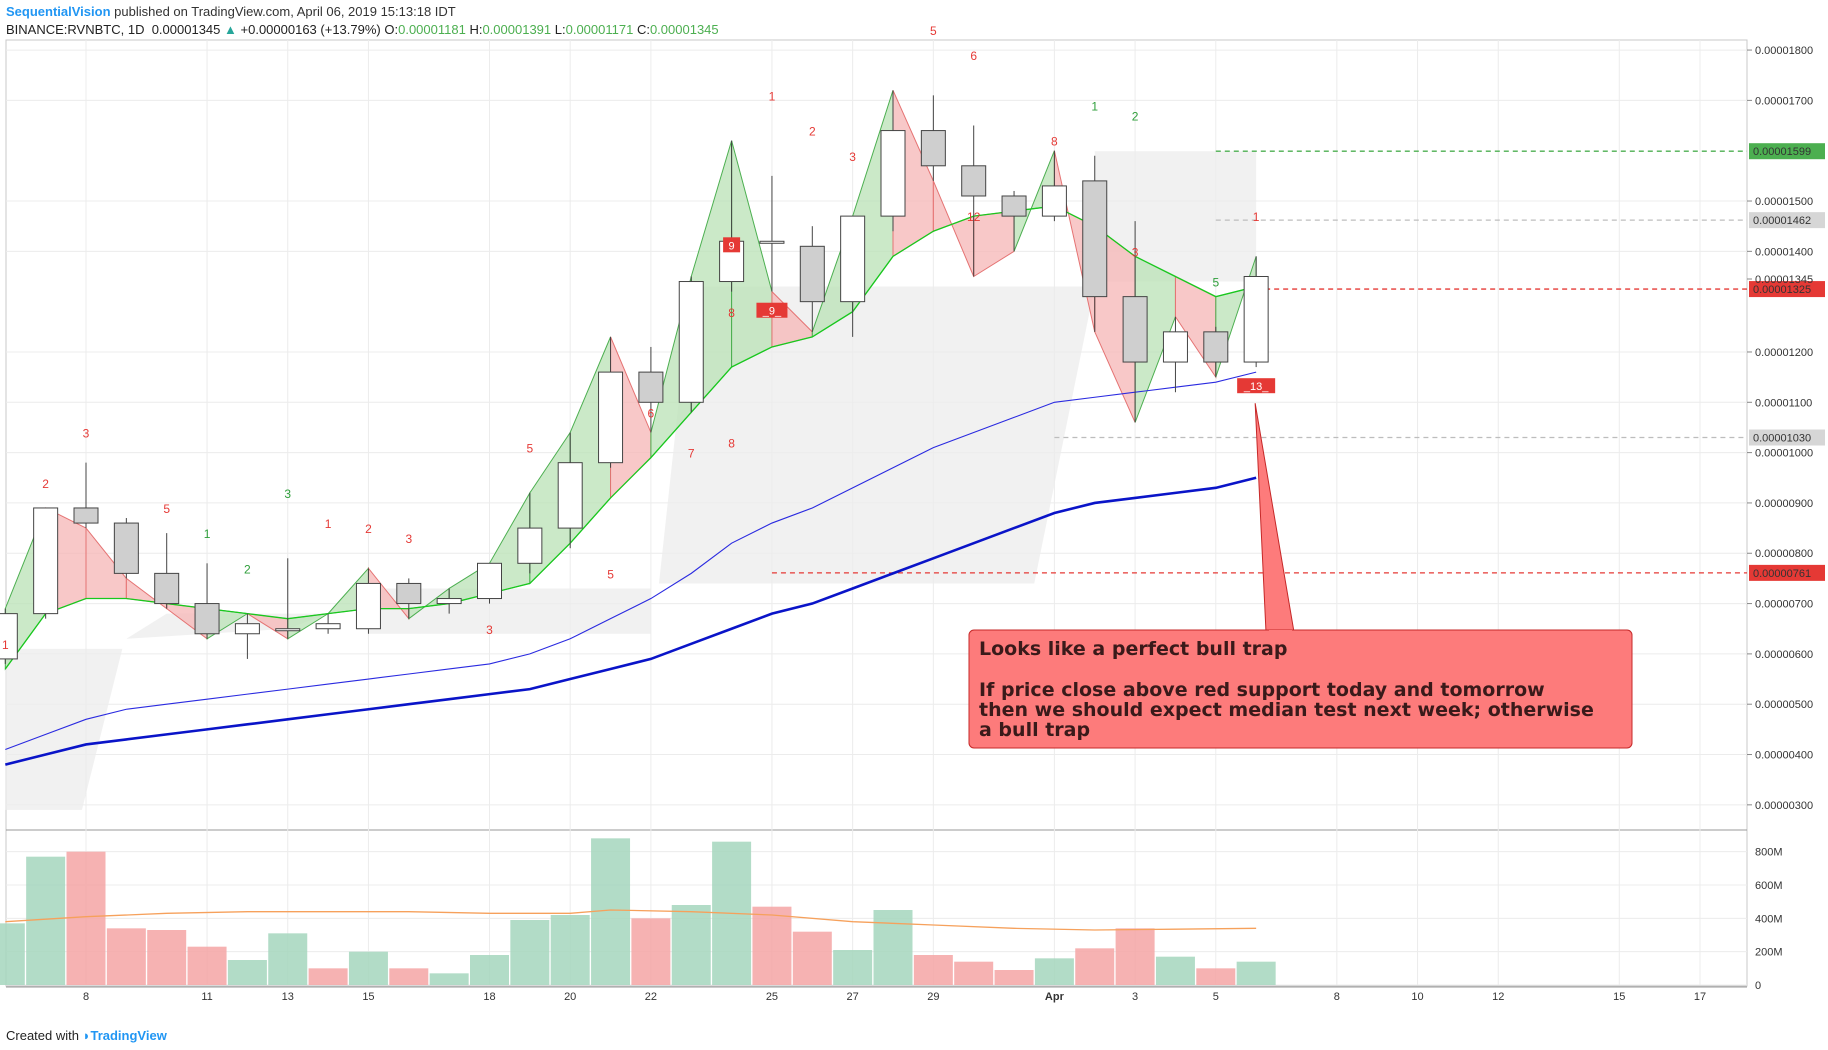 The height and width of the screenshot is (1050, 1828). Describe the element at coordinates (42, 1035) in the screenshot. I see `footer-created: Created with` at that location.